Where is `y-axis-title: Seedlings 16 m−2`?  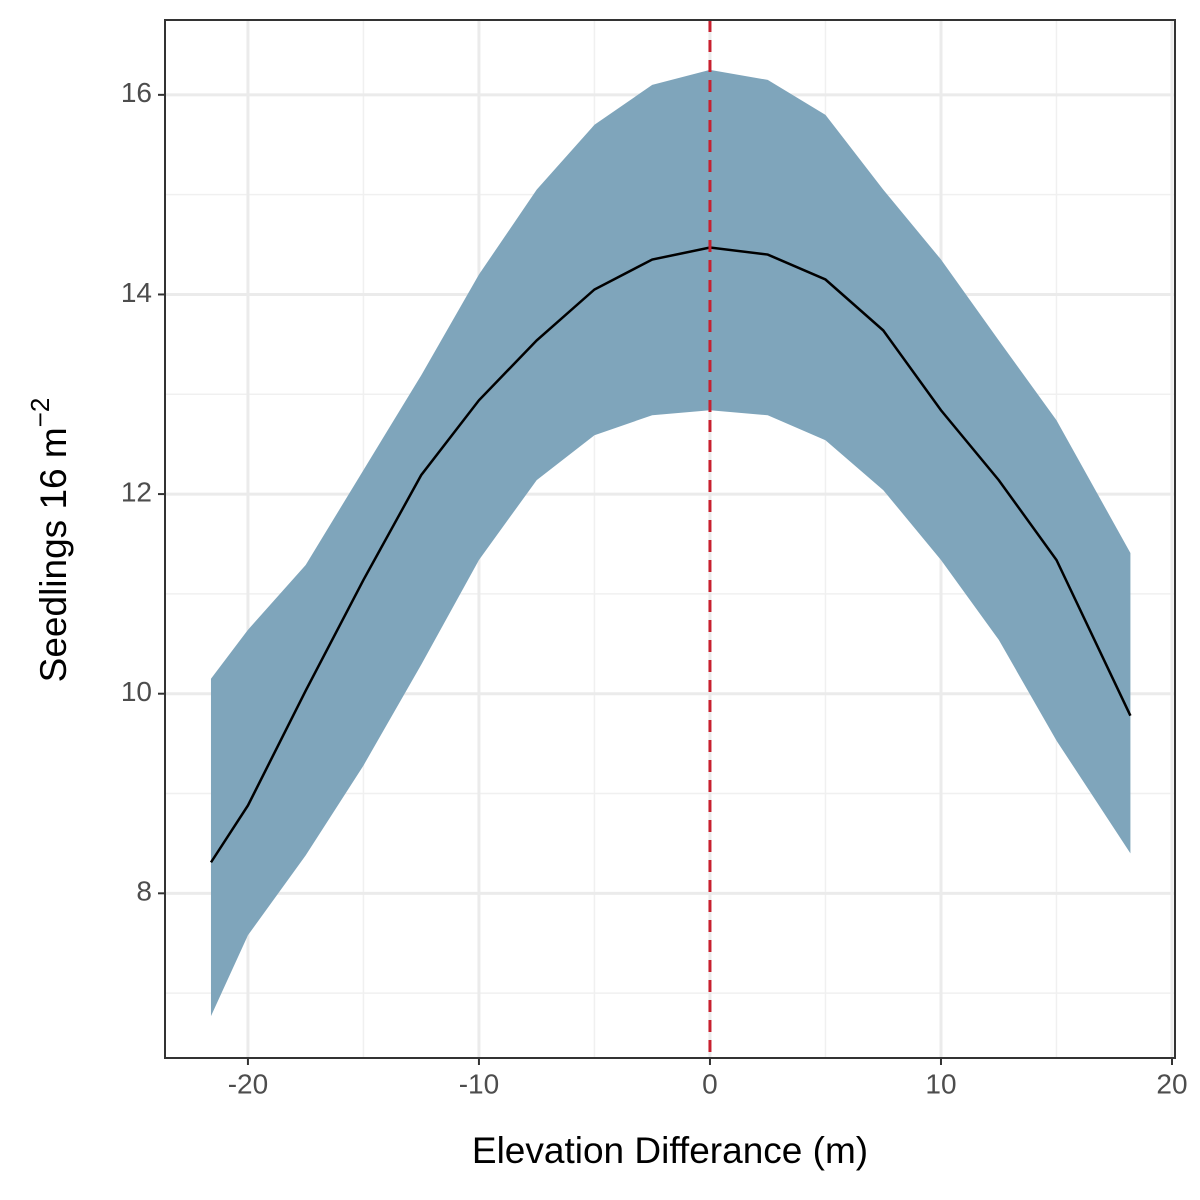 y-axis-title: Seedlings 16 m−2 is located at coordinates (49, 540).